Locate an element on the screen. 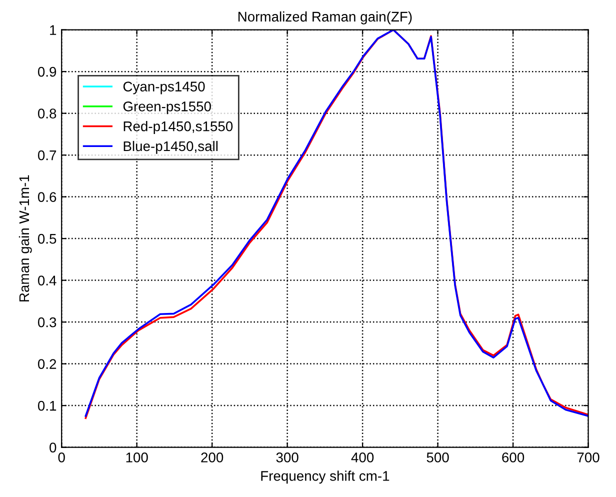 The height and width of the screenshot is (497, 616). legend-label: Green-ps1550 is located at coordinates (167, 108).